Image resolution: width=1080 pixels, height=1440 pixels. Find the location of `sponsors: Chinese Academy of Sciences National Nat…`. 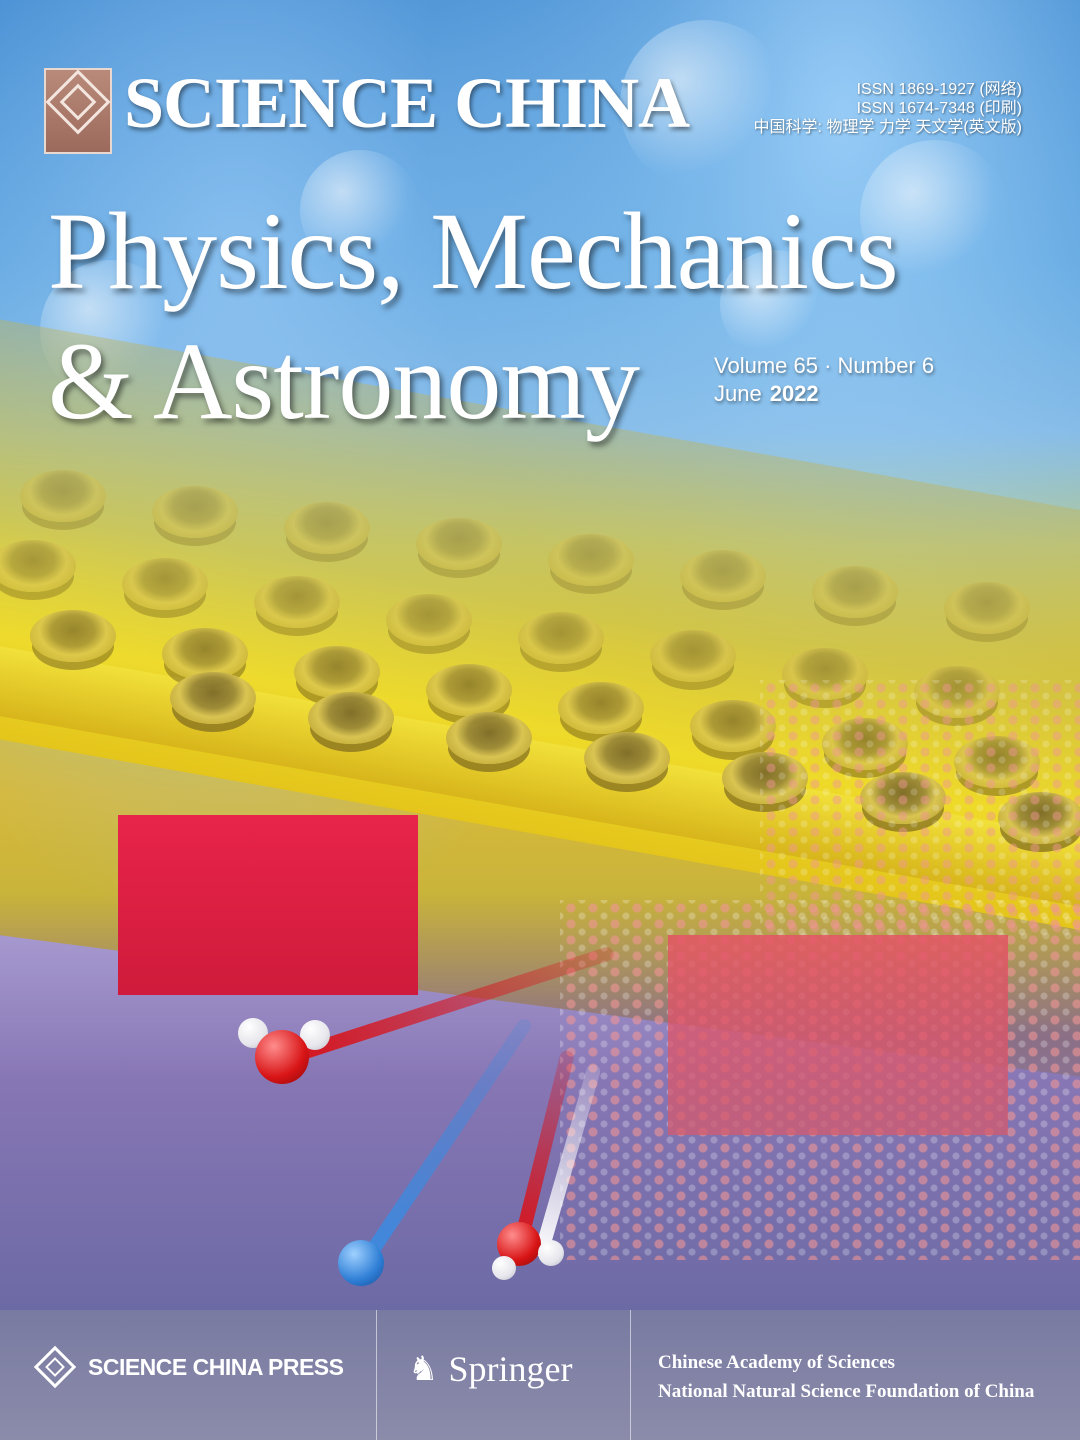

sponsors: Chinese Academy of Sciences National Nat… is located at coordinates (846, 1377).